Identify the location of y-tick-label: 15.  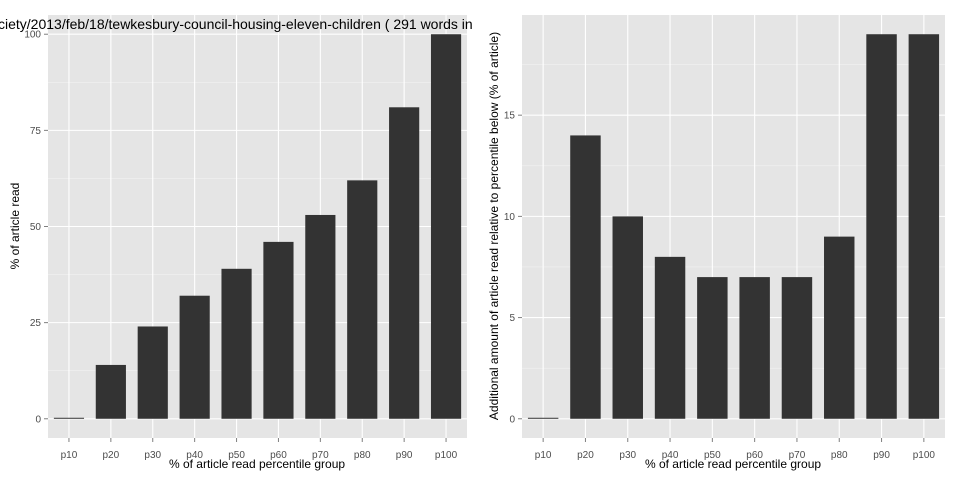
(510, 116).